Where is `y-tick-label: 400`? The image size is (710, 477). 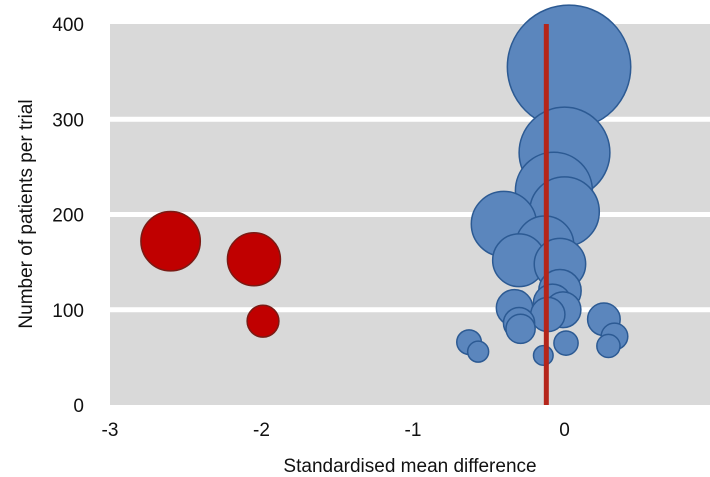
y-tick-label: 400 is located at coordinates (68, 25).